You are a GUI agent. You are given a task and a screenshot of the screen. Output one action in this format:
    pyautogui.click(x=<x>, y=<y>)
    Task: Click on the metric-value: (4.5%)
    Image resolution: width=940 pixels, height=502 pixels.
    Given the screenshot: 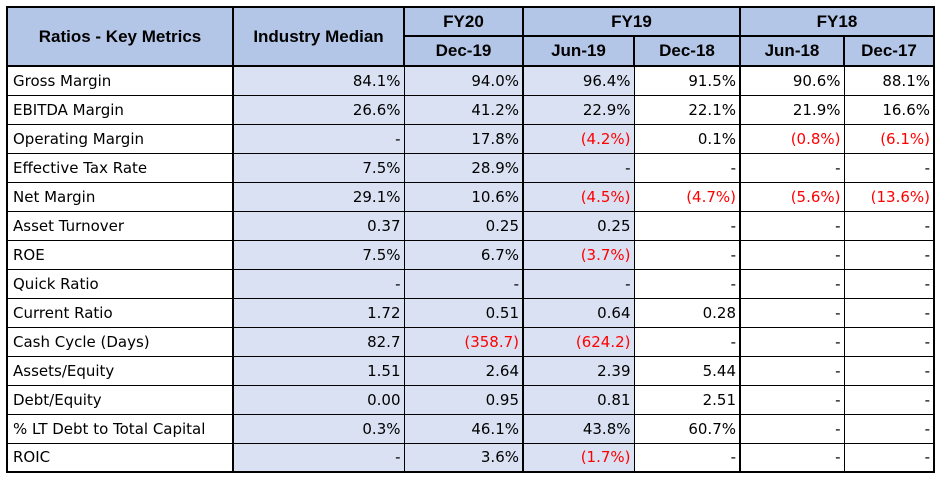 What is the action you would take?
    pyautogui.click(x=578, y=196)
    